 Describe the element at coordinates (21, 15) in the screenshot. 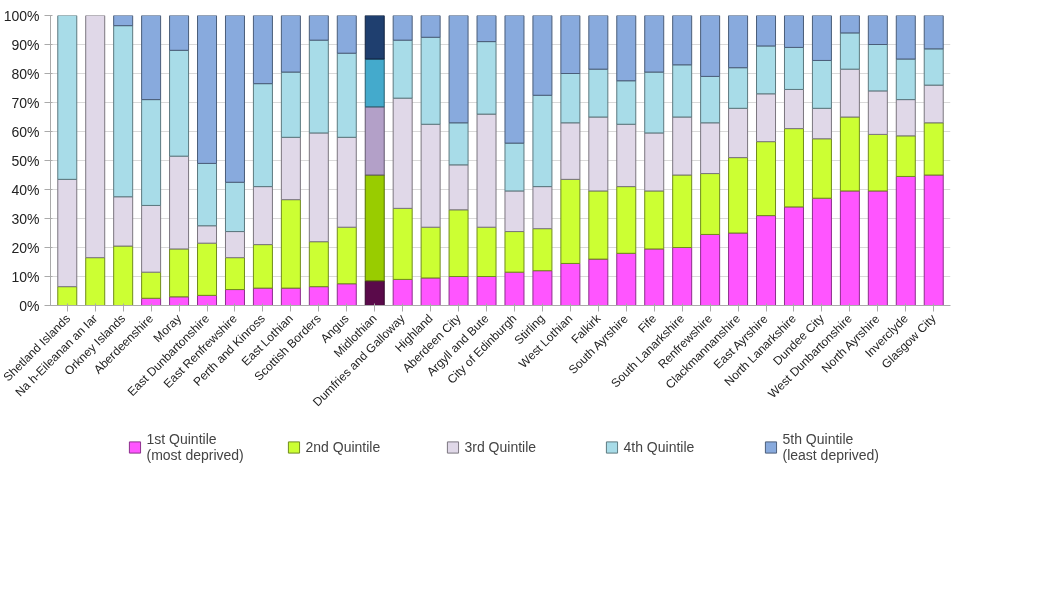

I see `y-tick-label: 100%` at that location.